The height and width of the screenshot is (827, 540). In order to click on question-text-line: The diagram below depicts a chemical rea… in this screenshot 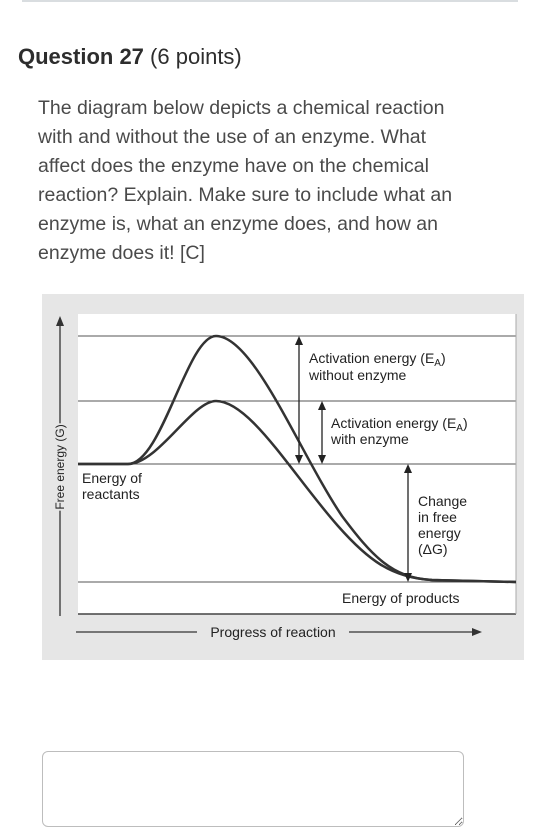, I will do `click(241, 108)`.